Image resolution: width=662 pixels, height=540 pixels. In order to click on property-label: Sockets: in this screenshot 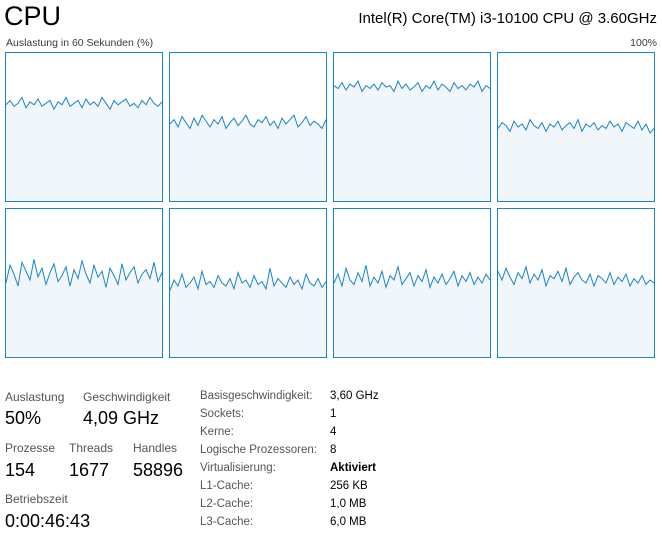, I will do `click(222, 414)`.